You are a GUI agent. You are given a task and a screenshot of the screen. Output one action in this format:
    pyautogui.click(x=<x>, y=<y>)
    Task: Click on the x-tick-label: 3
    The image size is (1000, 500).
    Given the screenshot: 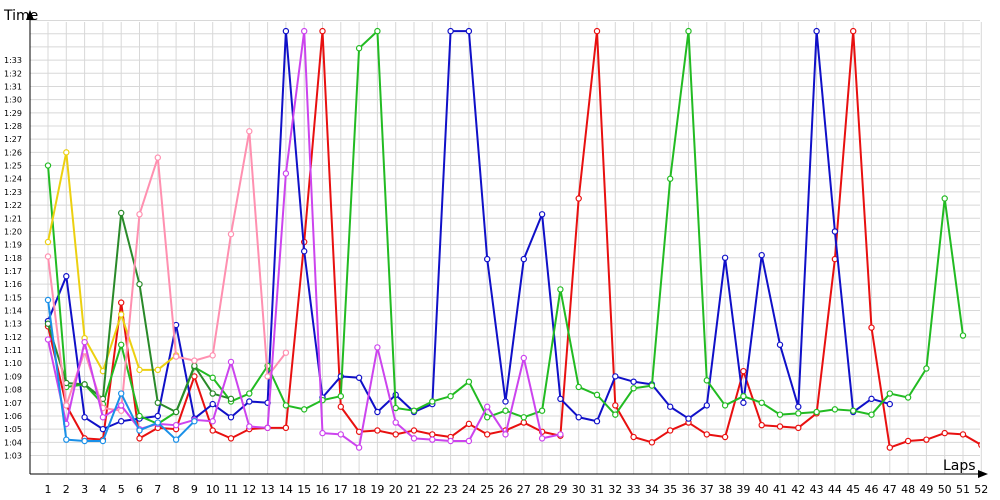 What is the action you would take?
    pyautogui.click(x=84, y=489)
    